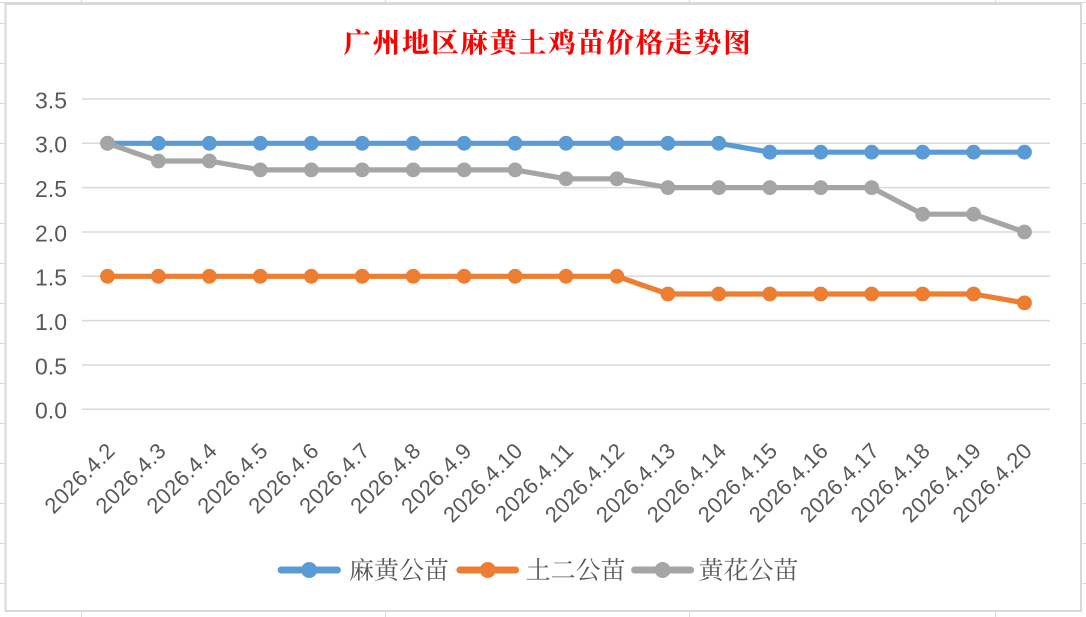  I want to click on svg-text: 0.5, so click(51, 366).